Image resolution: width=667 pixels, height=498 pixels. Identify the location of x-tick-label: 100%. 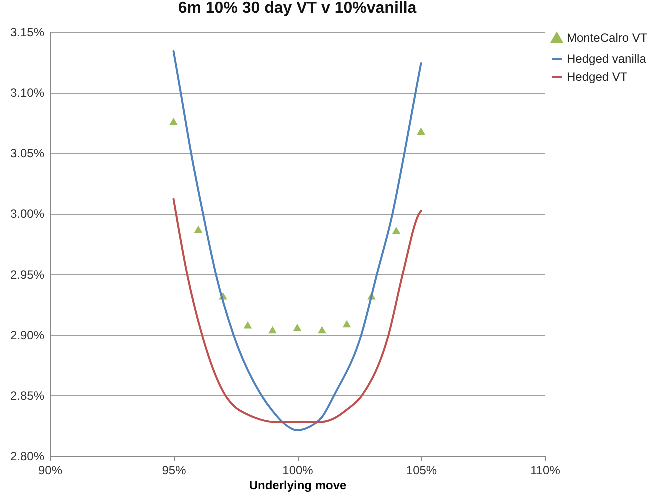
(298, 471).